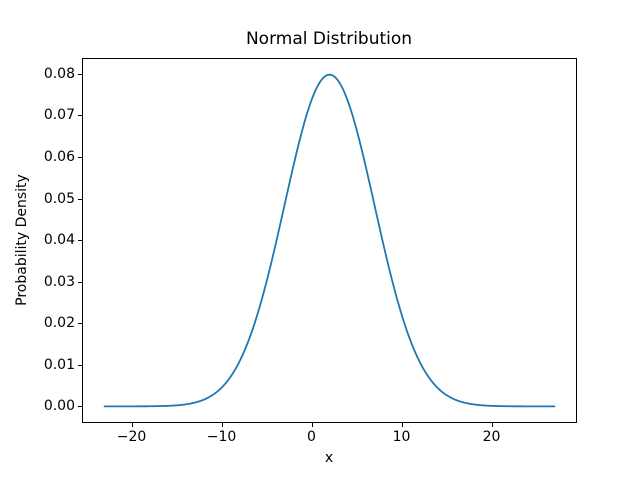  What do you see at coordinates (59, 406) in the screenshot?
I see `y-tick-label: 0.00` at bounding box center [59, 406].